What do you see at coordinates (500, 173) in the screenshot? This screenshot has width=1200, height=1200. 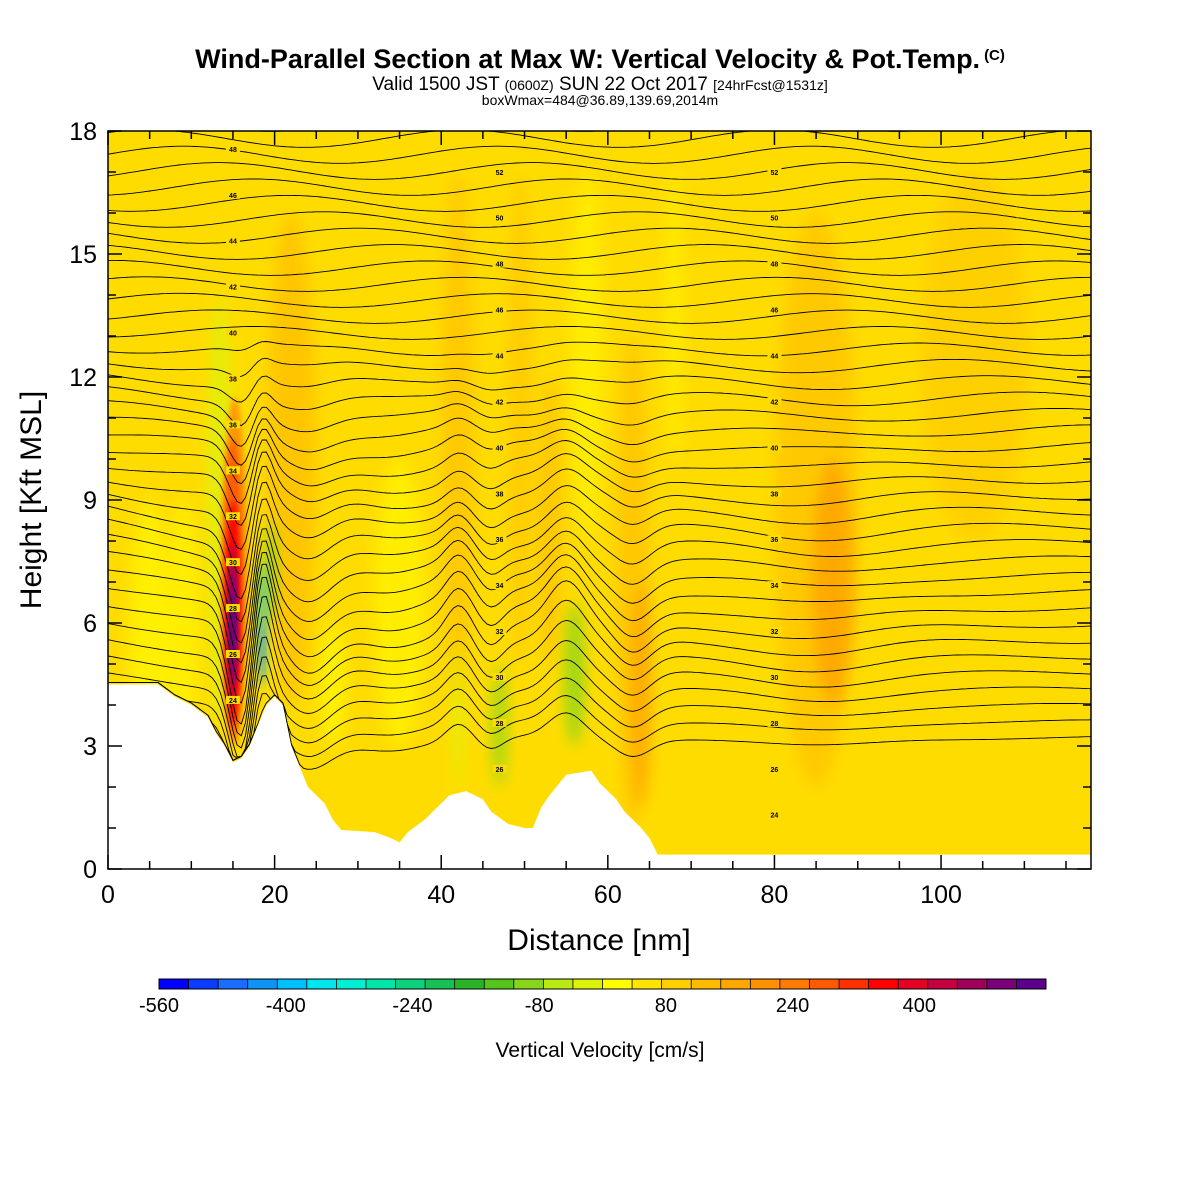 I see `contour-label-text: 52` at bounding box center [500, 173].